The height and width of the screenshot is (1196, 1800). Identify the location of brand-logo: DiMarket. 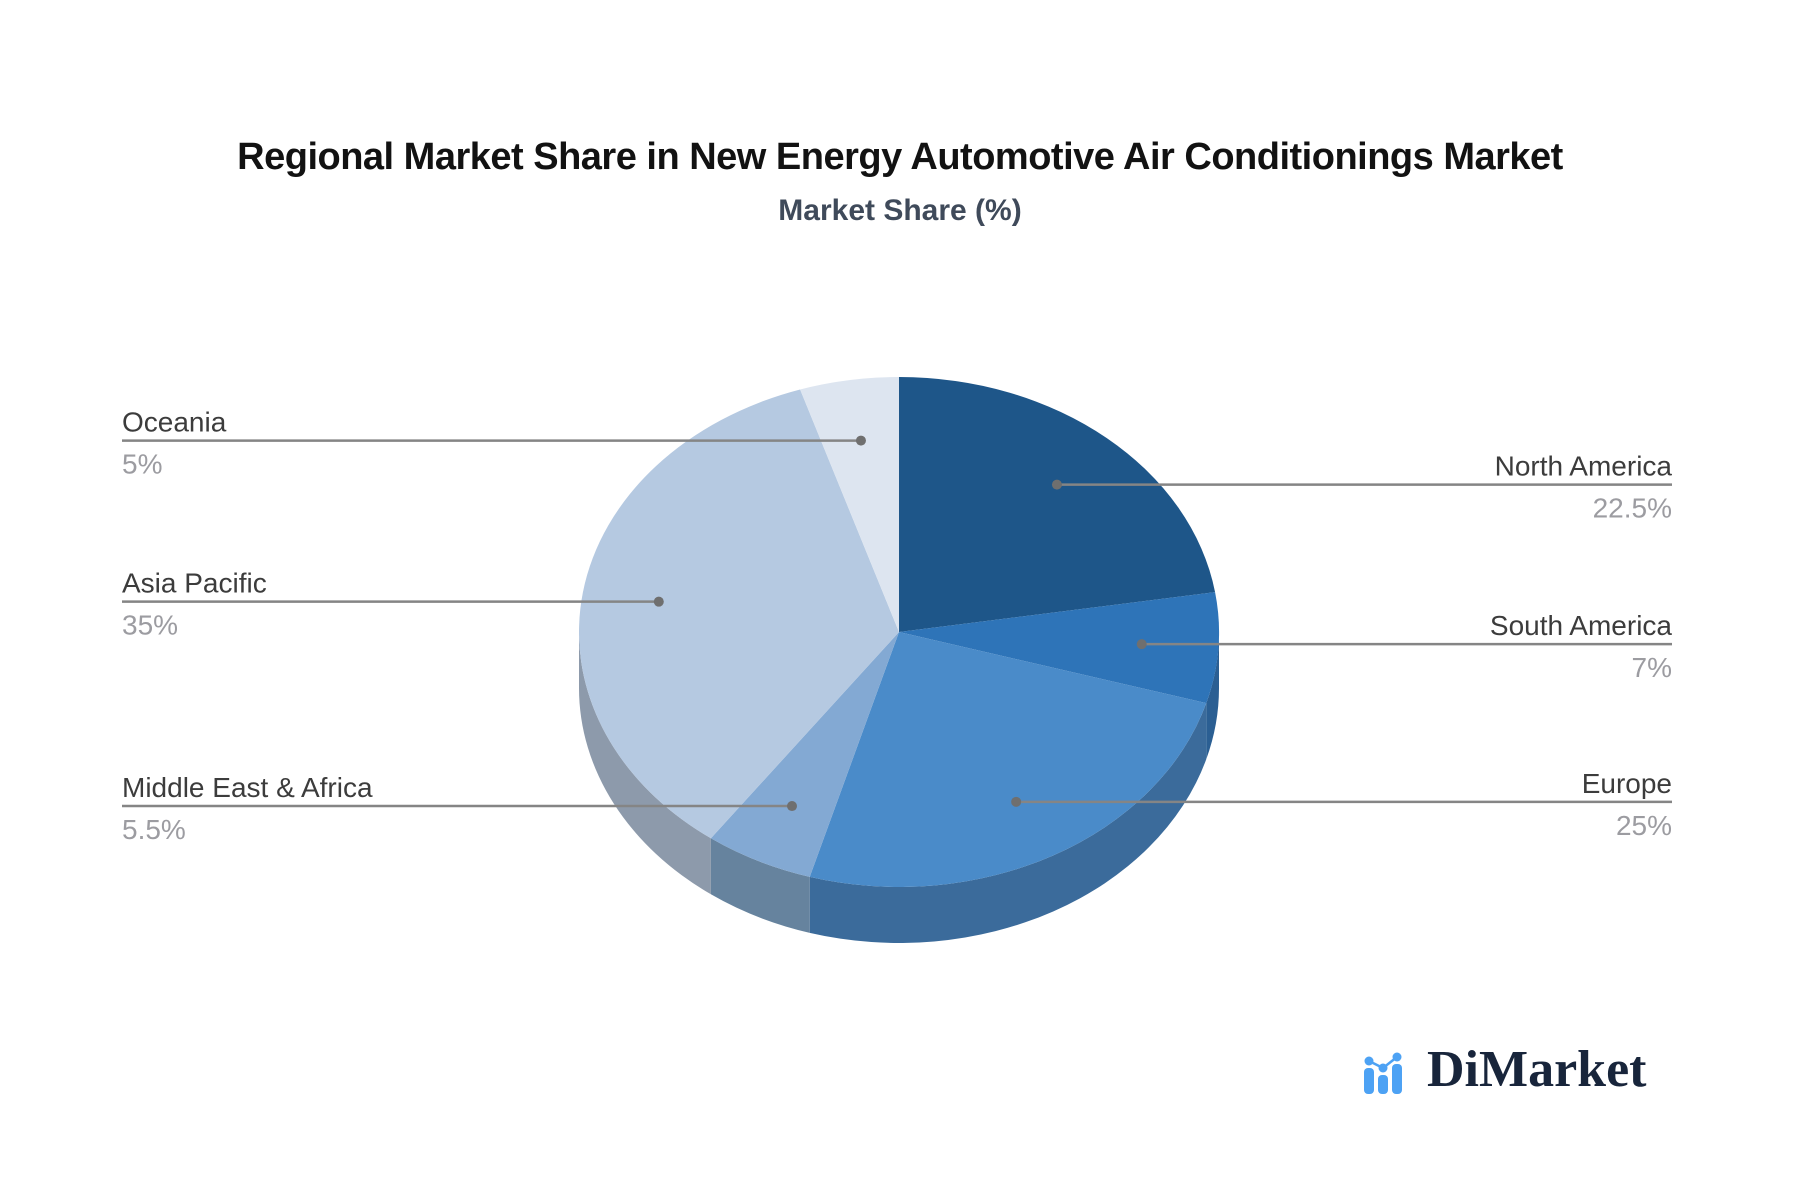
(1504, 1064).